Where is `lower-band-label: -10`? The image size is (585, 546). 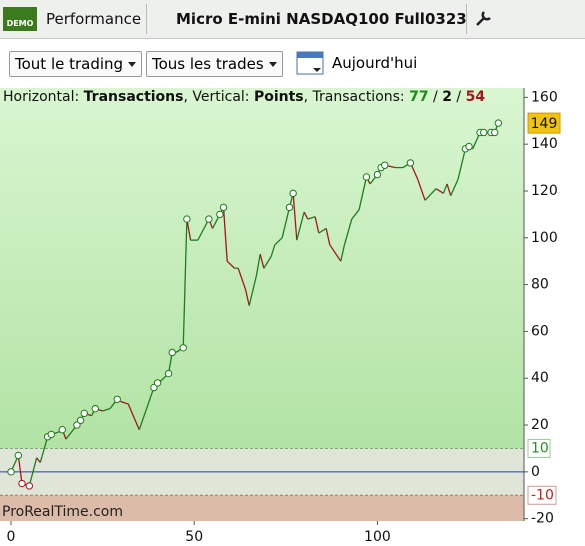
lower-band-label: -10 is located at coordinates (542, 495).